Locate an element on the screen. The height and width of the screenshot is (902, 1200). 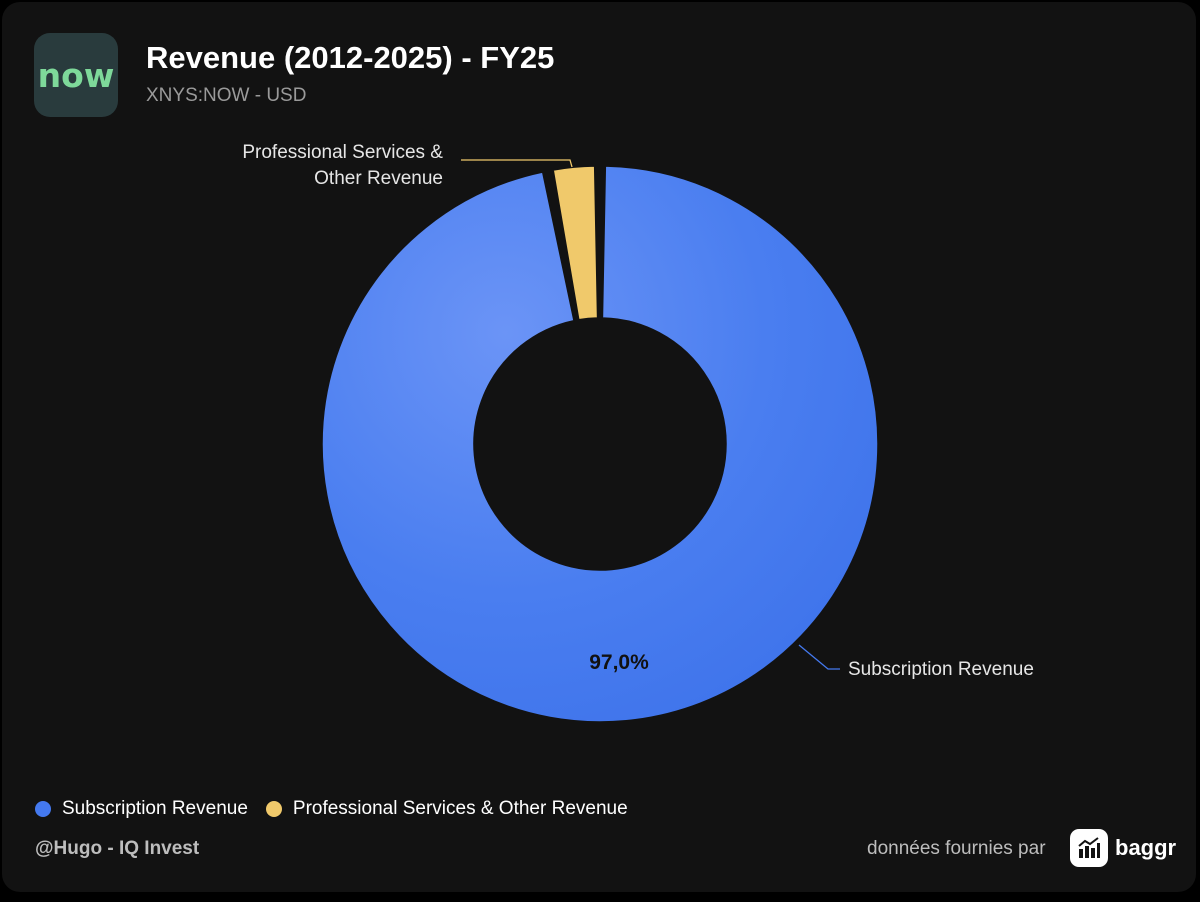
baggr-brand-text: baggr is located at coordinates (1146, 847).